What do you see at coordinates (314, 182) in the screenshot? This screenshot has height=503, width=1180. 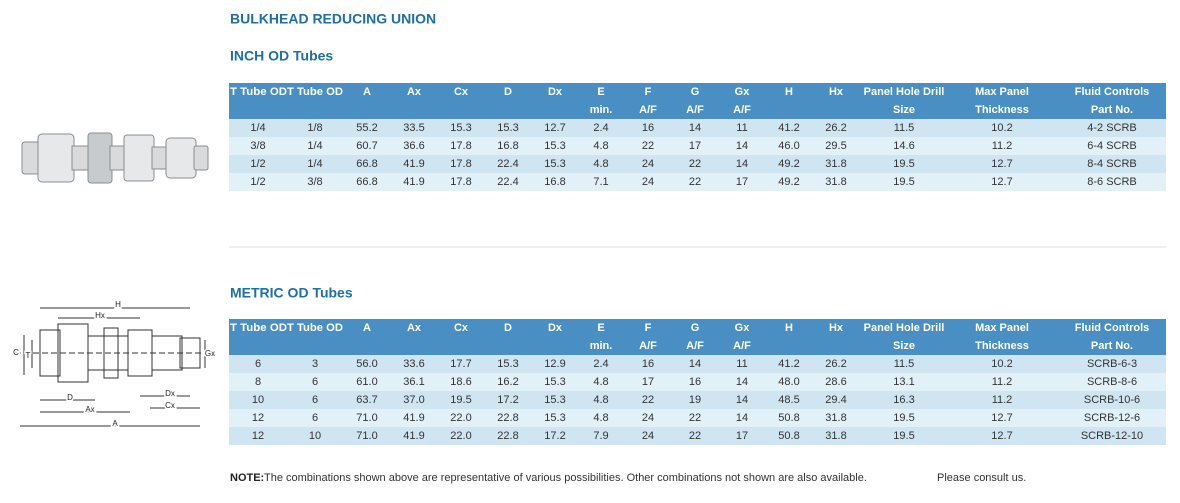 I see `table-cell: 3/8` at bounding box center [314, 182].